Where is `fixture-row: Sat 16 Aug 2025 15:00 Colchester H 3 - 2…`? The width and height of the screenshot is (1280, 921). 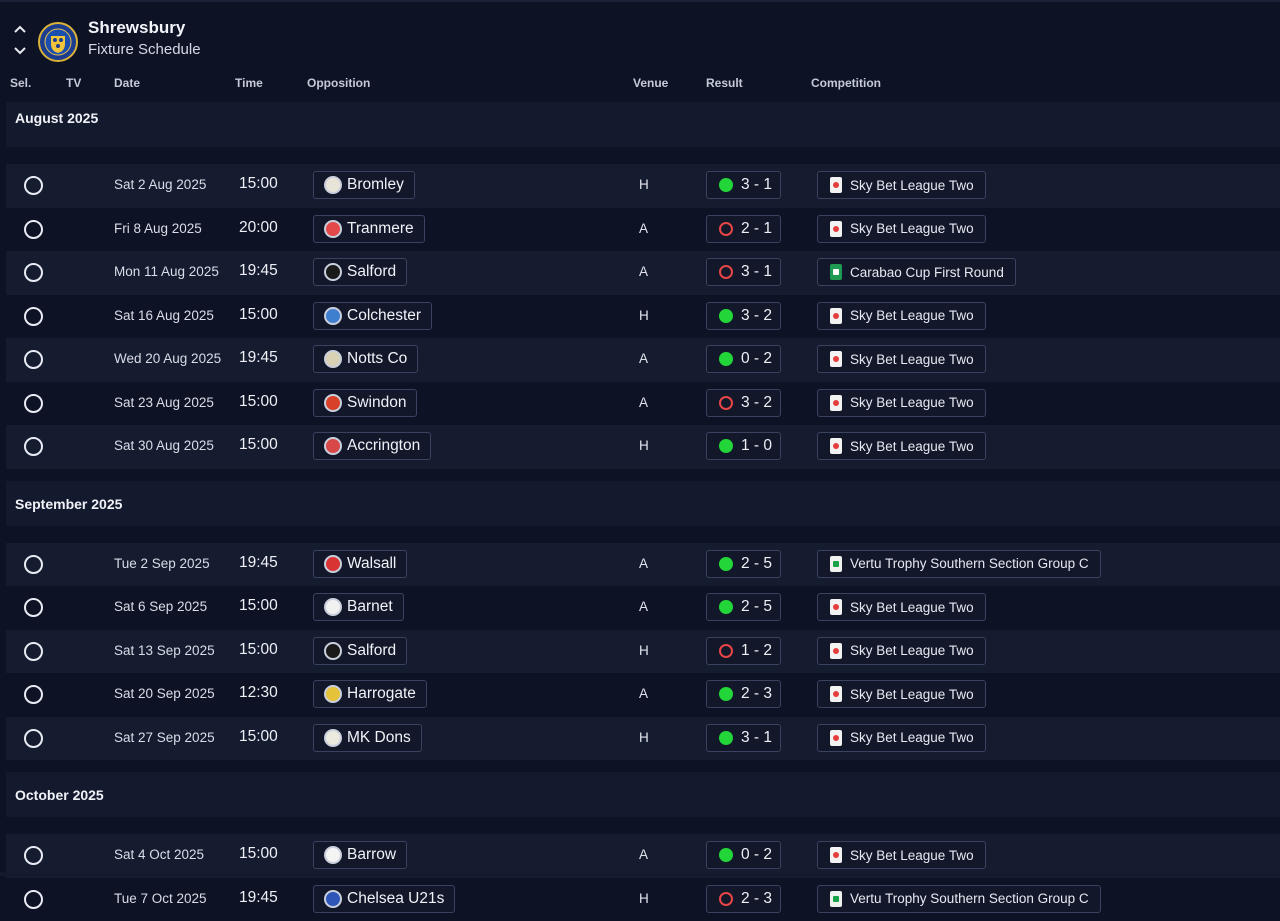
fixture-row: Sat 16 Aug 2025 15:00 Colchester H 3 - 2… is located at coordinates (643, 317).